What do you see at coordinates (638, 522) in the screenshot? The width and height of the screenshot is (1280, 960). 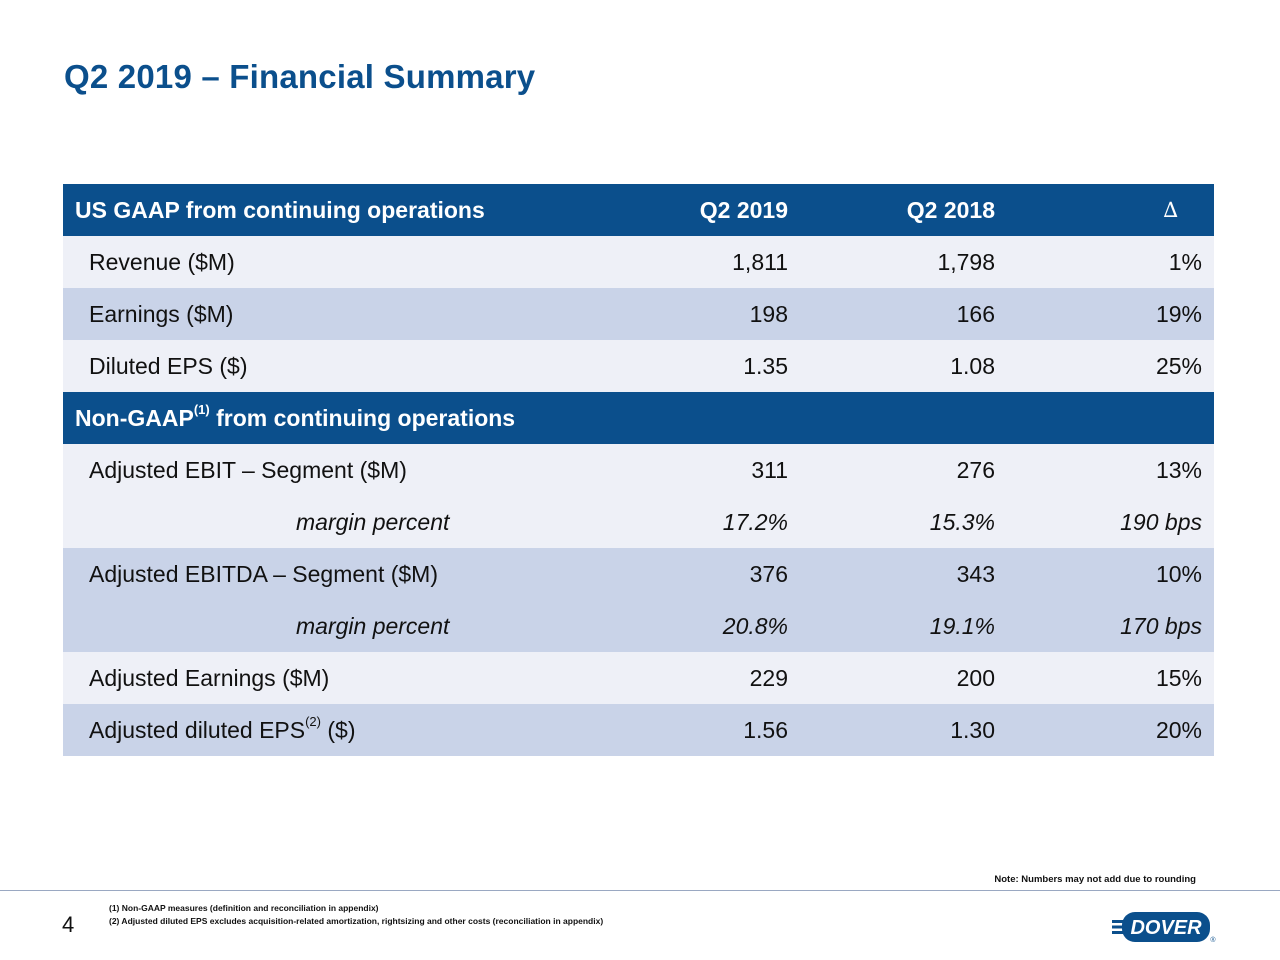 I see `table-row-ebit-margin: margin percent 17.2% 15.3% 190 bps` at bounding box center [638, 522].